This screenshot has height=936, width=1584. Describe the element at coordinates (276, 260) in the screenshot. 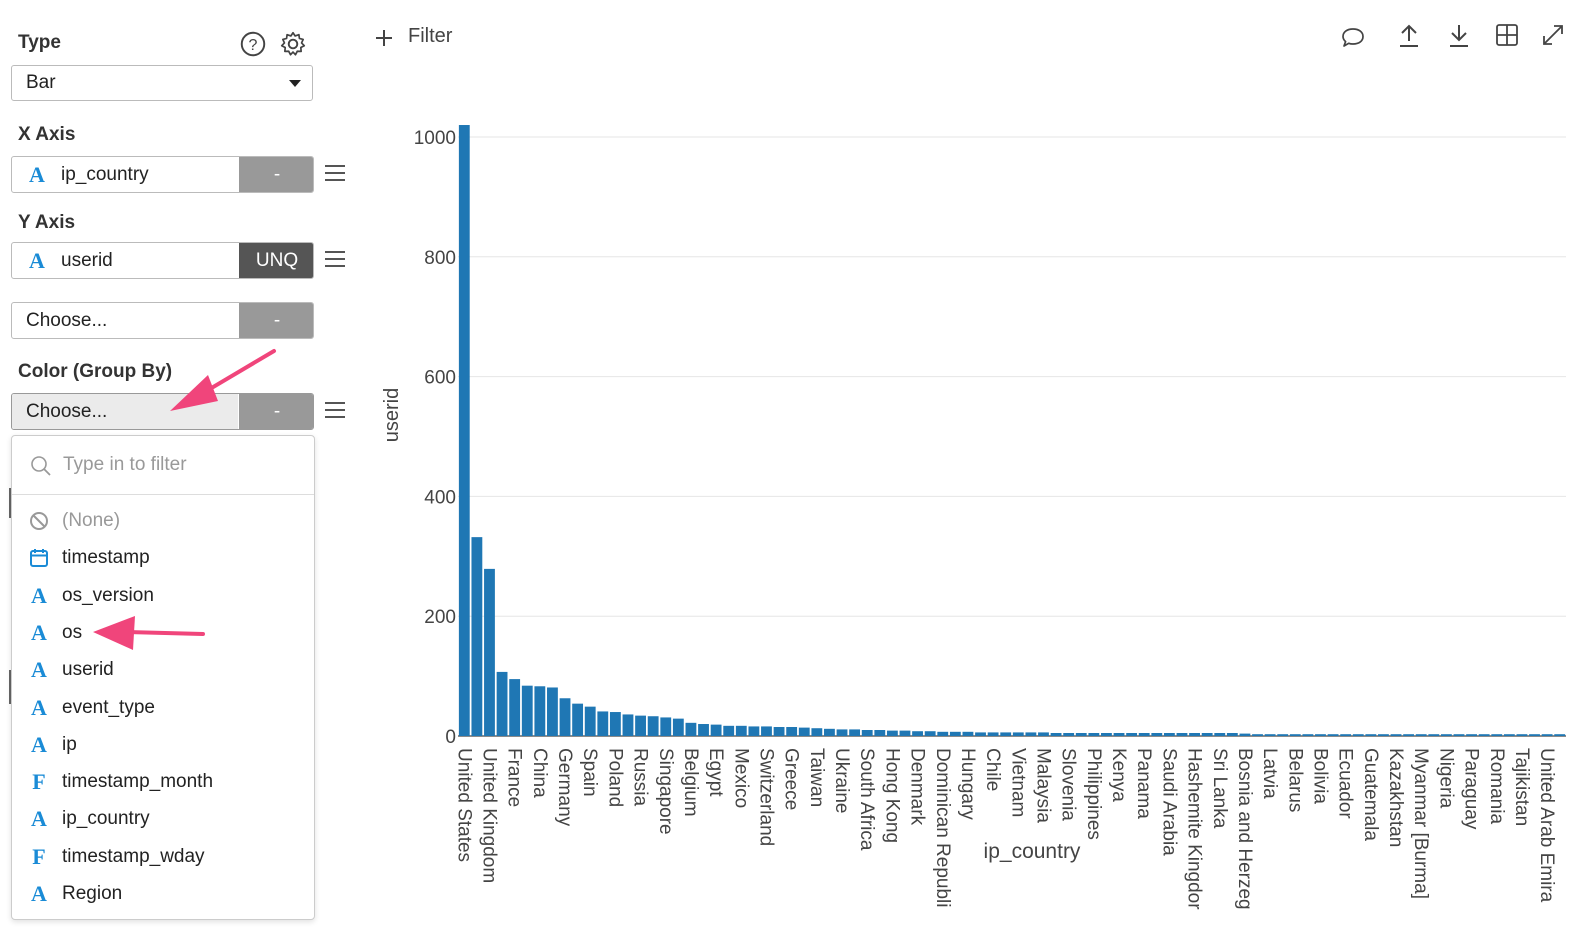

I see `y-axis-aggregation-button: UNQ` at that location.